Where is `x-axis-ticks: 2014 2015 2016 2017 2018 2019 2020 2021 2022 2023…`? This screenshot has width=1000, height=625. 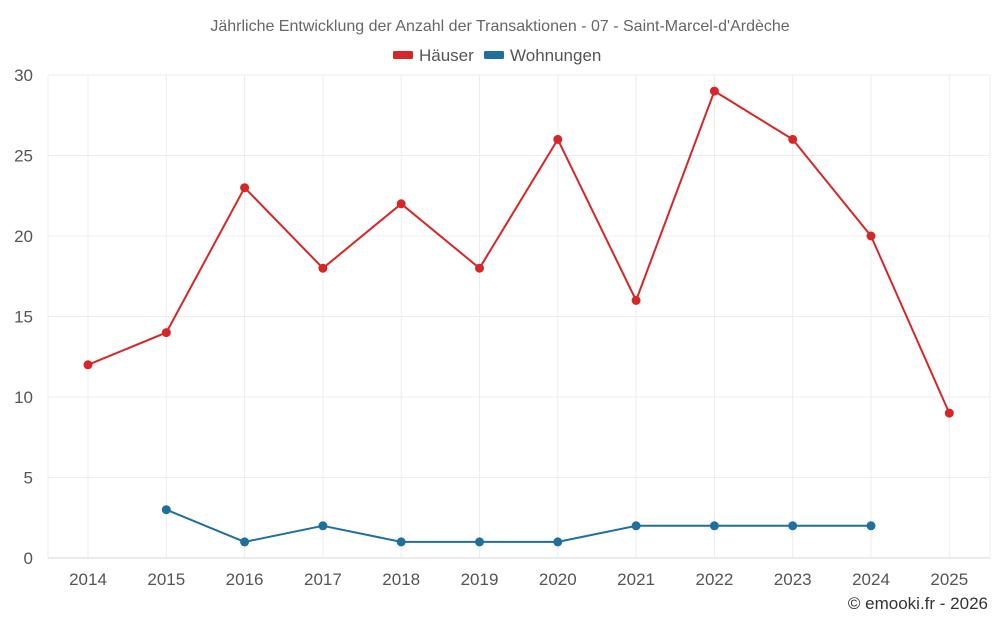
x-axis-ticks: 2014 2015 2016 2017 2018 2019 2020 2021 2022 2023… is located at coordinates (518, 579).